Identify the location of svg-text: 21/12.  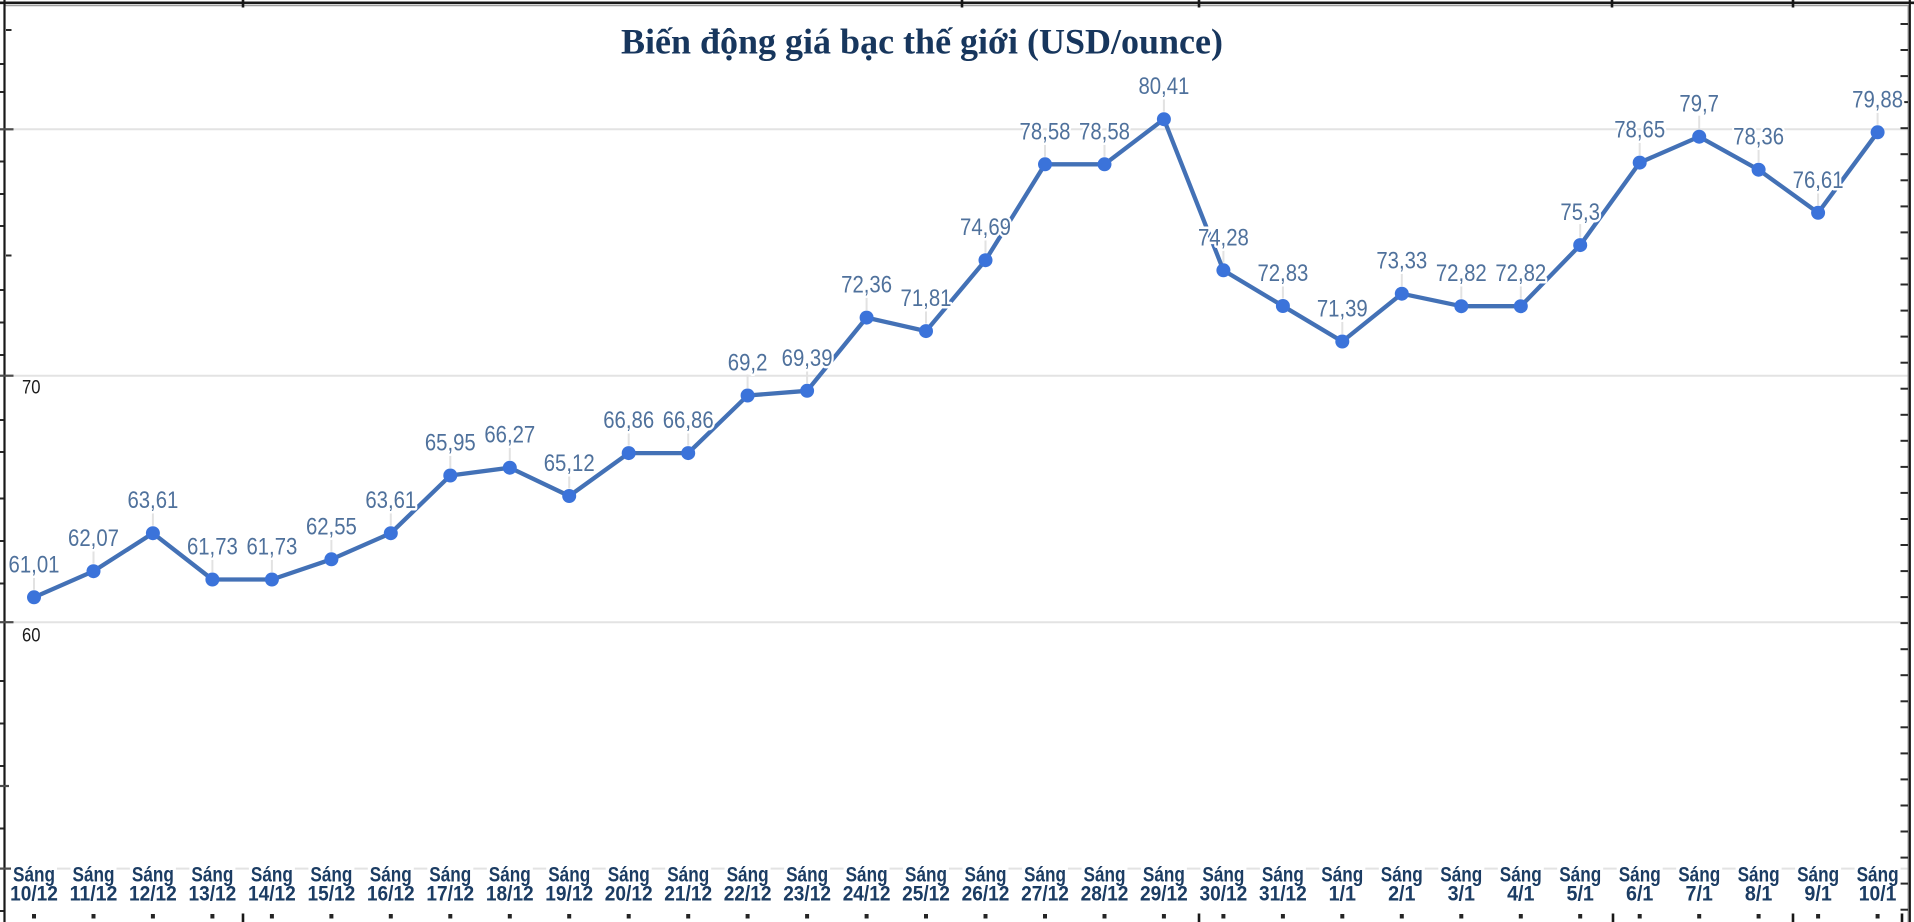
(688, 894).